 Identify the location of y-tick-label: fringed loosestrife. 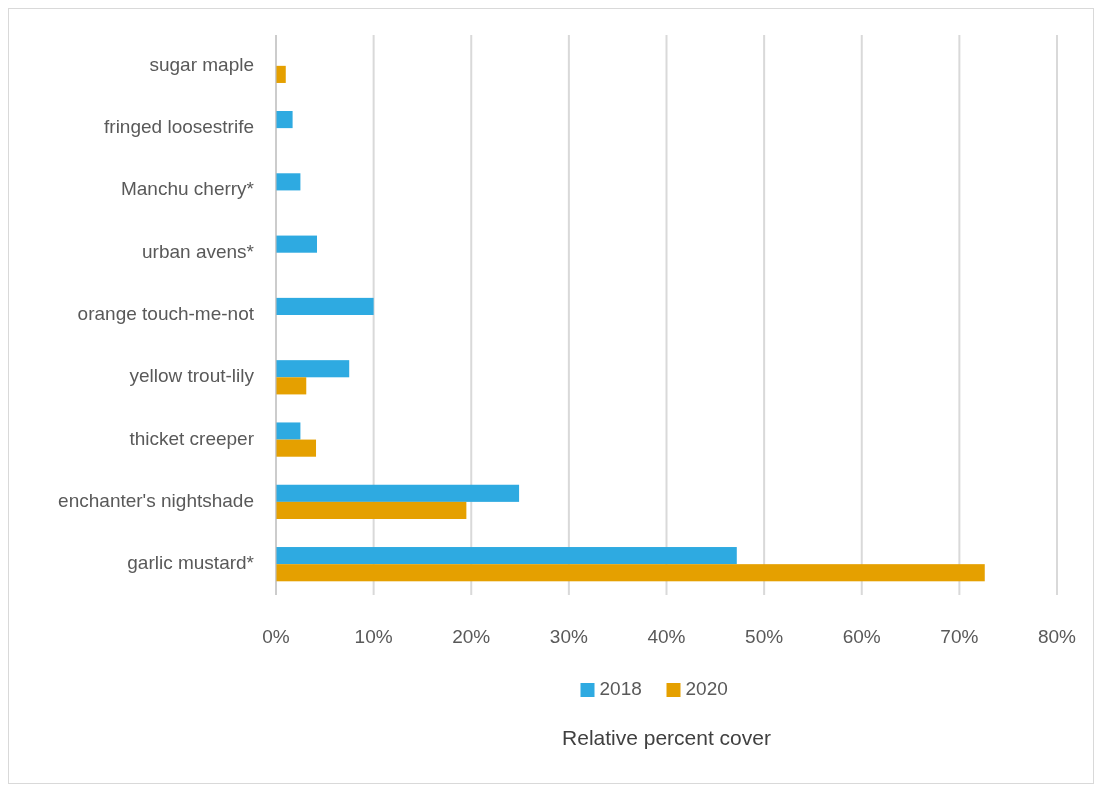
(179, 127).